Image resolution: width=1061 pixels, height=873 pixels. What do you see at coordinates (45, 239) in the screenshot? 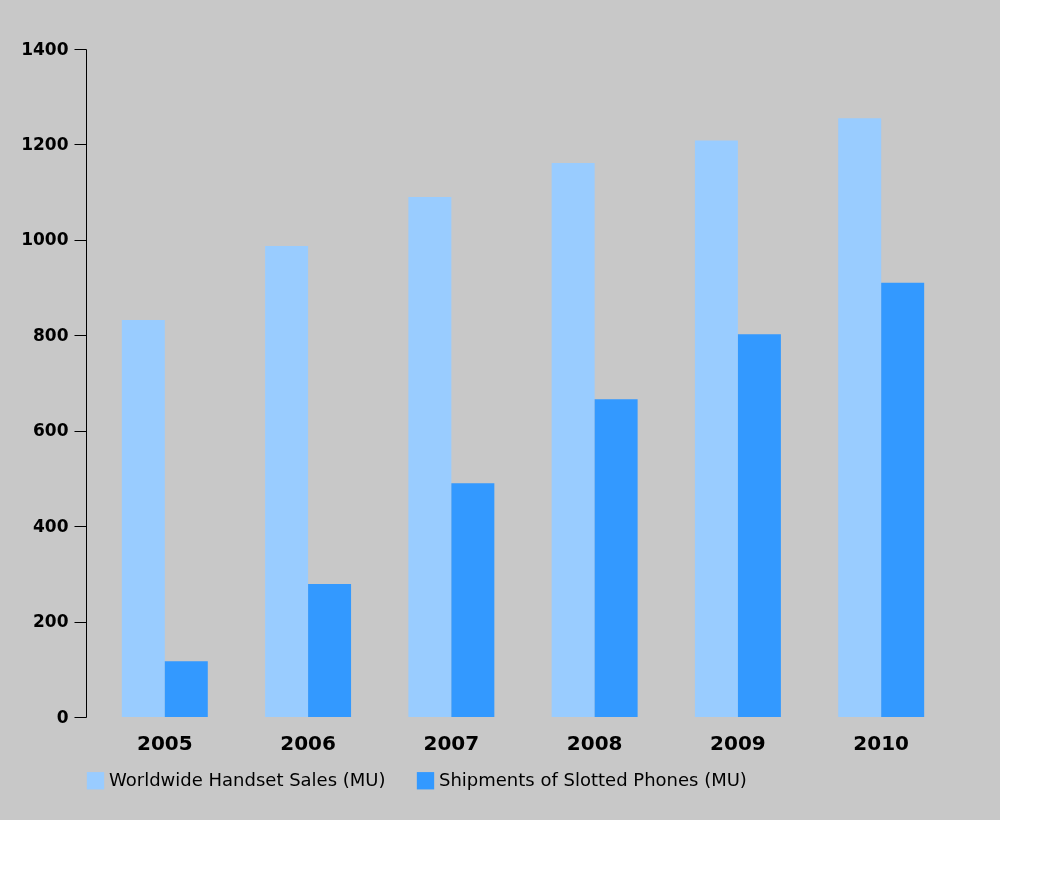
I see `y-tick-label: 1000` at bounding box center [45, 239].